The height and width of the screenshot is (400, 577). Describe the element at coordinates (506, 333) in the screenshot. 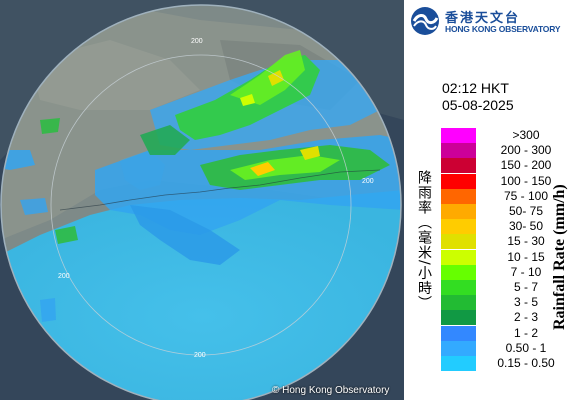

I see `legend-entry: 1 - 2` at that location.